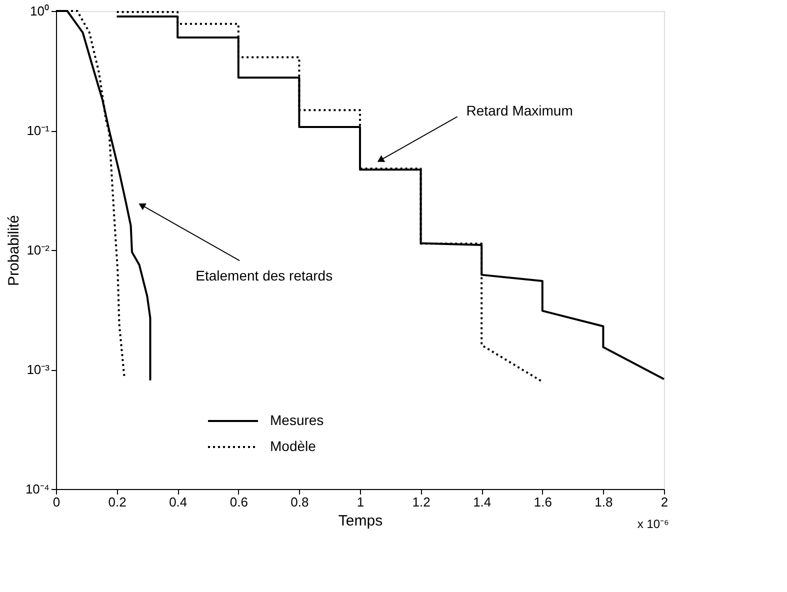 The height and width of the screenshot is (592, 787). Describe the element at coordinates (13, 250) in the screenshot. I see `y-axis-title: Probabilité` at that location.